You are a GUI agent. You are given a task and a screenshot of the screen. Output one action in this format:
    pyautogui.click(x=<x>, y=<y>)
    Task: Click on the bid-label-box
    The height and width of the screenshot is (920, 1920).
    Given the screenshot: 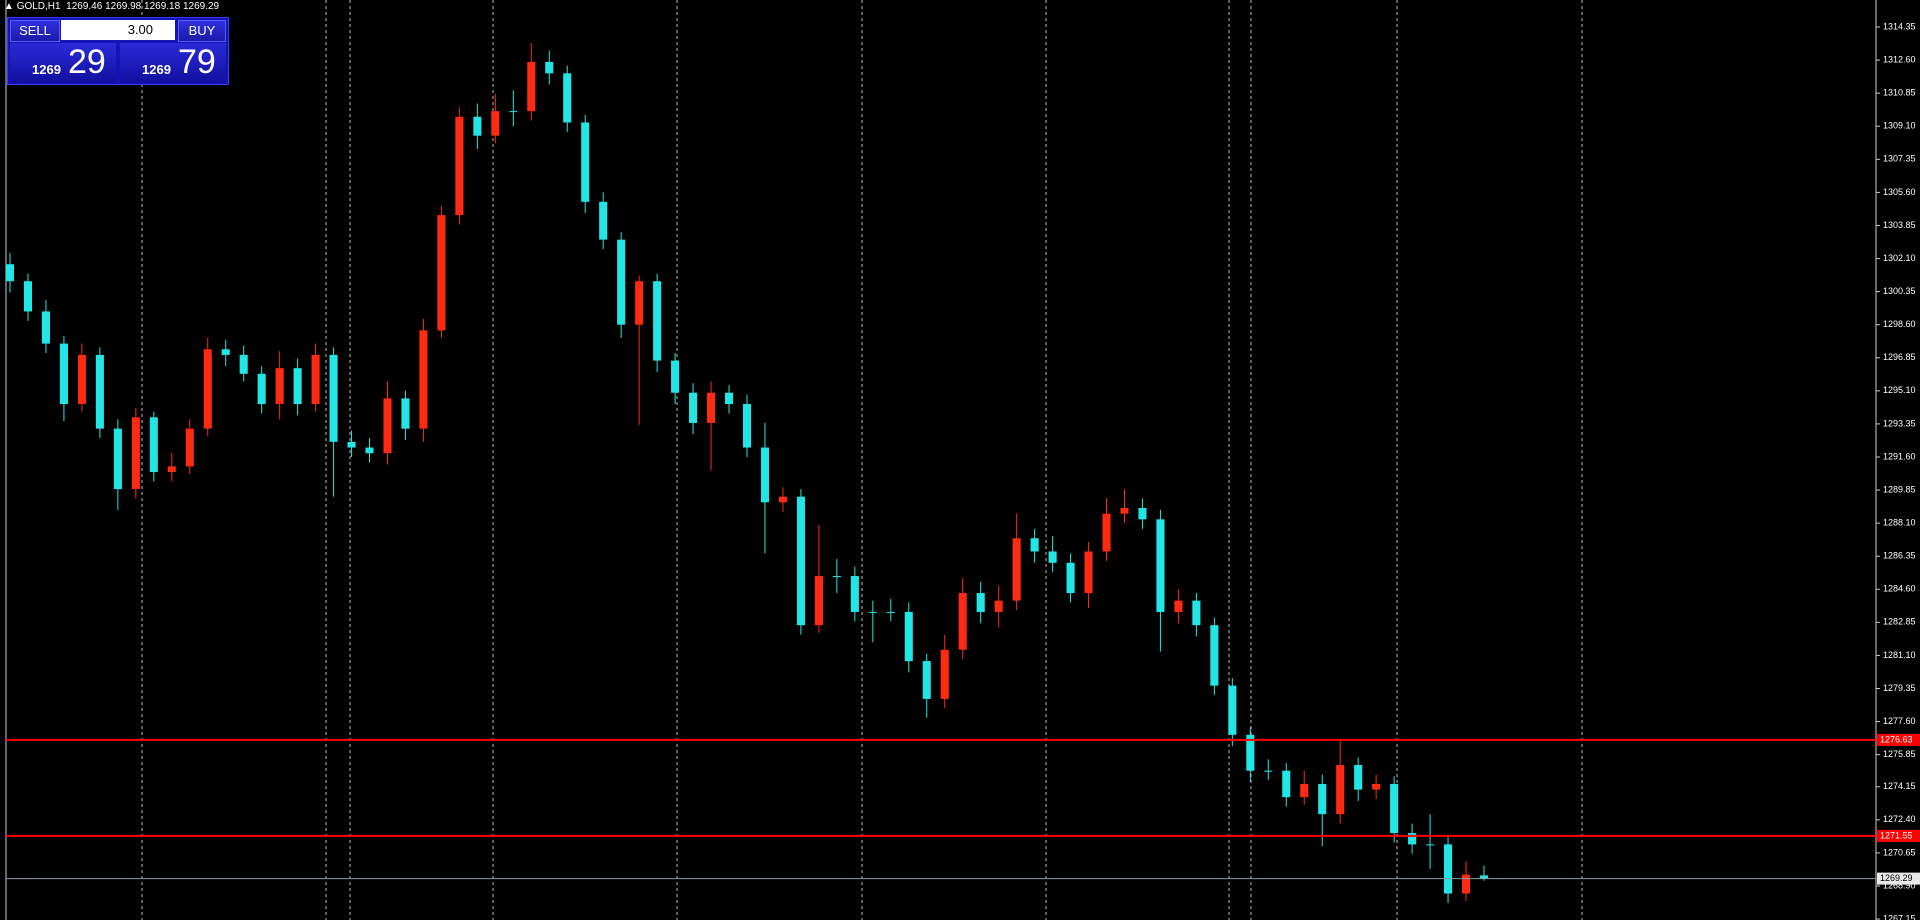 What is the action you would take?
    pyautogui.click(x=1898, y=878)
    